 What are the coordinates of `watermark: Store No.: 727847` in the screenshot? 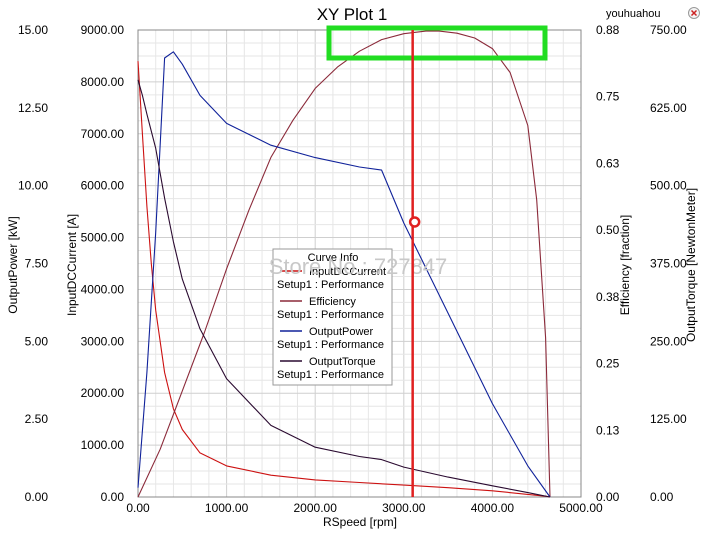 It's located at (358, 266).